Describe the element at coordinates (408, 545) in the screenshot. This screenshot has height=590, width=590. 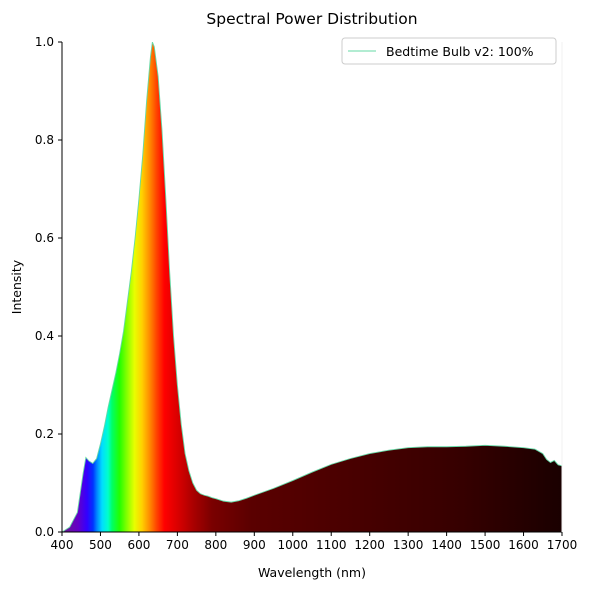
I see `x-tick-label: 1300` at that location.